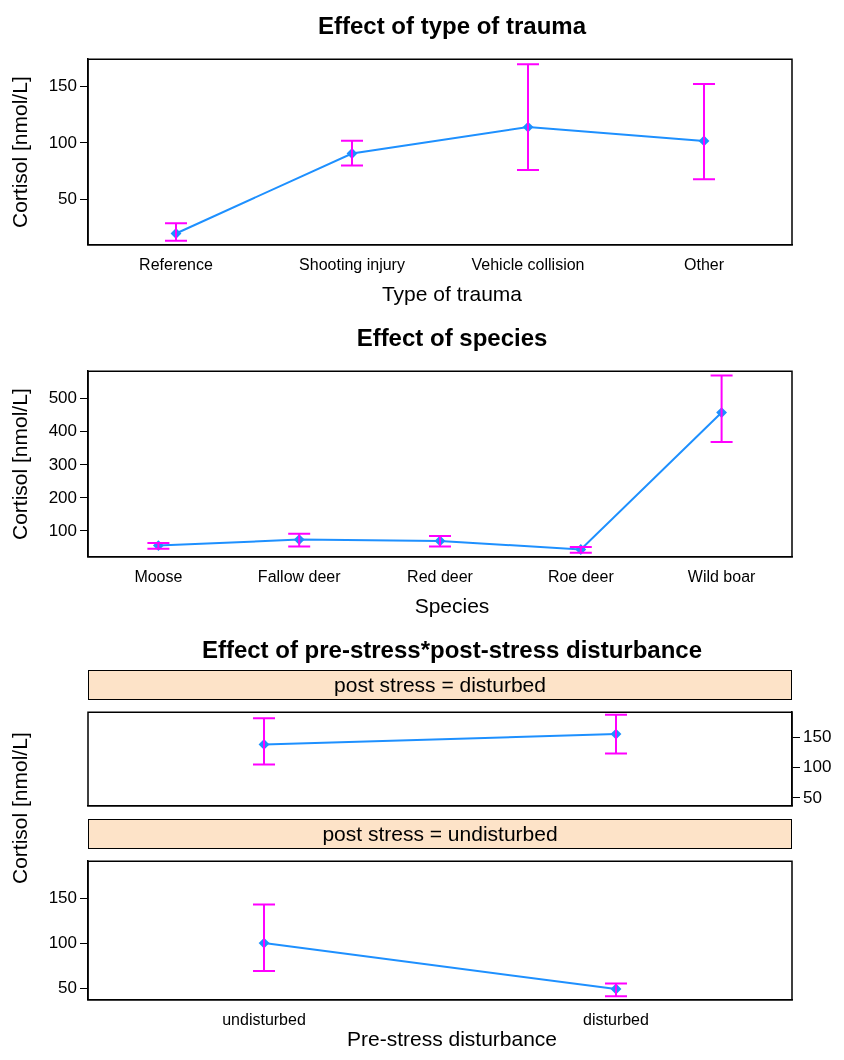 This screenshot has height=1060, width=844. Describe the element at coordinates (440, 685) in the screenshot. I see `chart-subtitle: post stress = disturbed` at that location.